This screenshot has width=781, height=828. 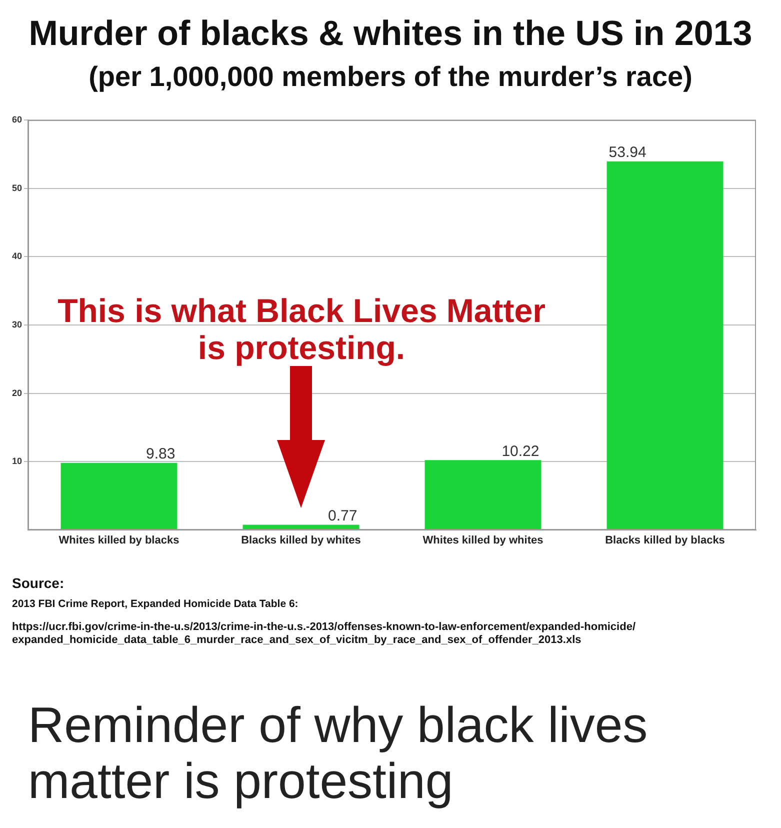 What do you see at coordinates (17, 393) in the screenshot?
I see `y-tick-label: 20` at bounding box center [17, 393].